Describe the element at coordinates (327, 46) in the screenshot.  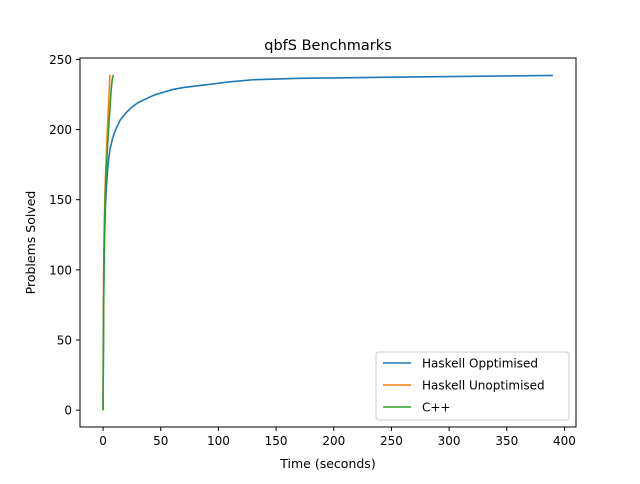
I see `chart-title: qbfS Benchmarks` at that location.